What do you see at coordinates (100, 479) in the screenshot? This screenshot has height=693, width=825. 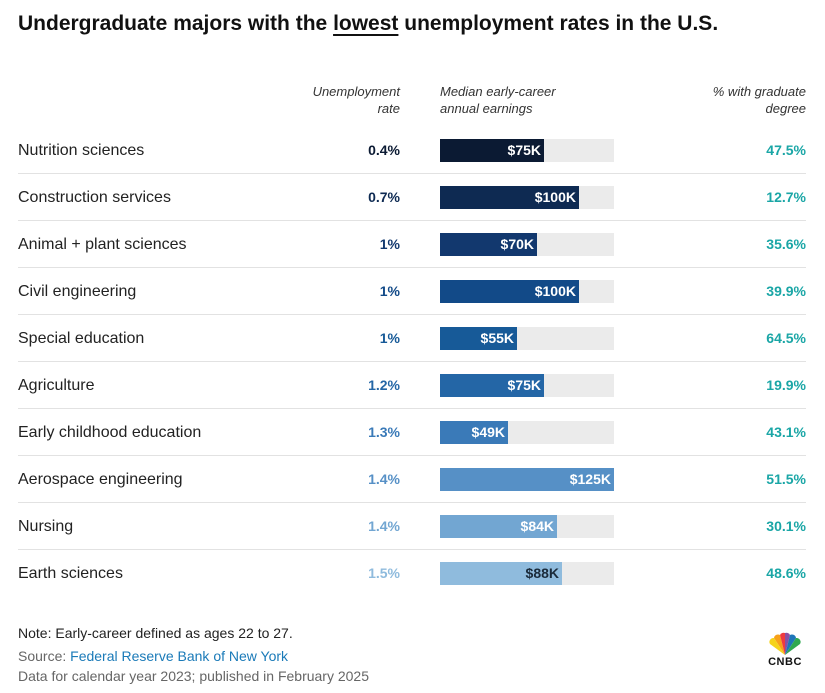 I see `major-label: Aerospace engineering` at bounding box center [100, 479].